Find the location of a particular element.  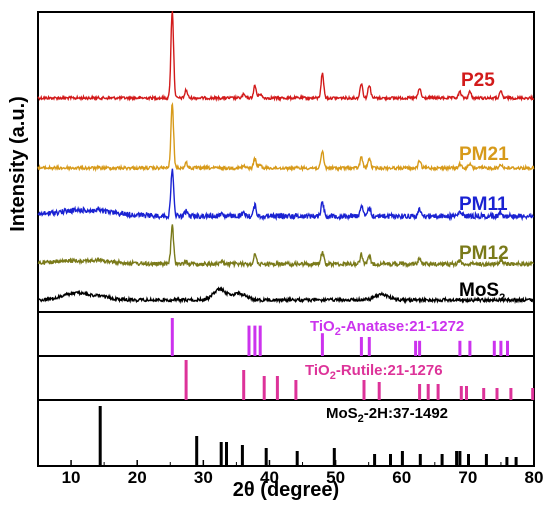

reference-label-anatase-b: -Anatase:21-1272 is located at coordinates (402, 326).